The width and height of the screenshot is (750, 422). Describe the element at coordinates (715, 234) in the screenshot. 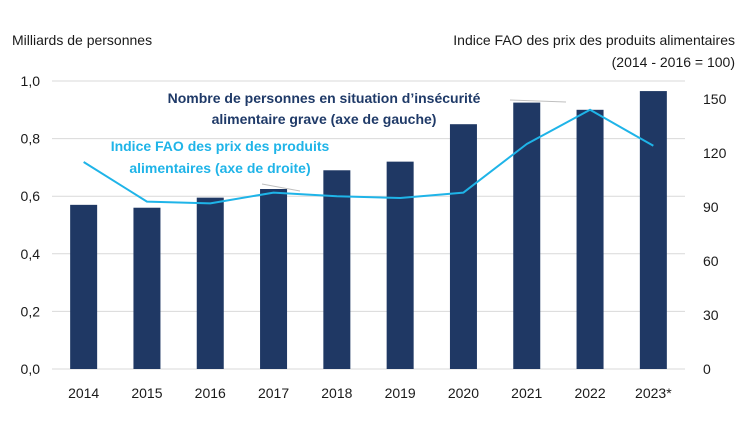

I see `right-axis-ticks: 0 30 60 90 120 150` at that location.